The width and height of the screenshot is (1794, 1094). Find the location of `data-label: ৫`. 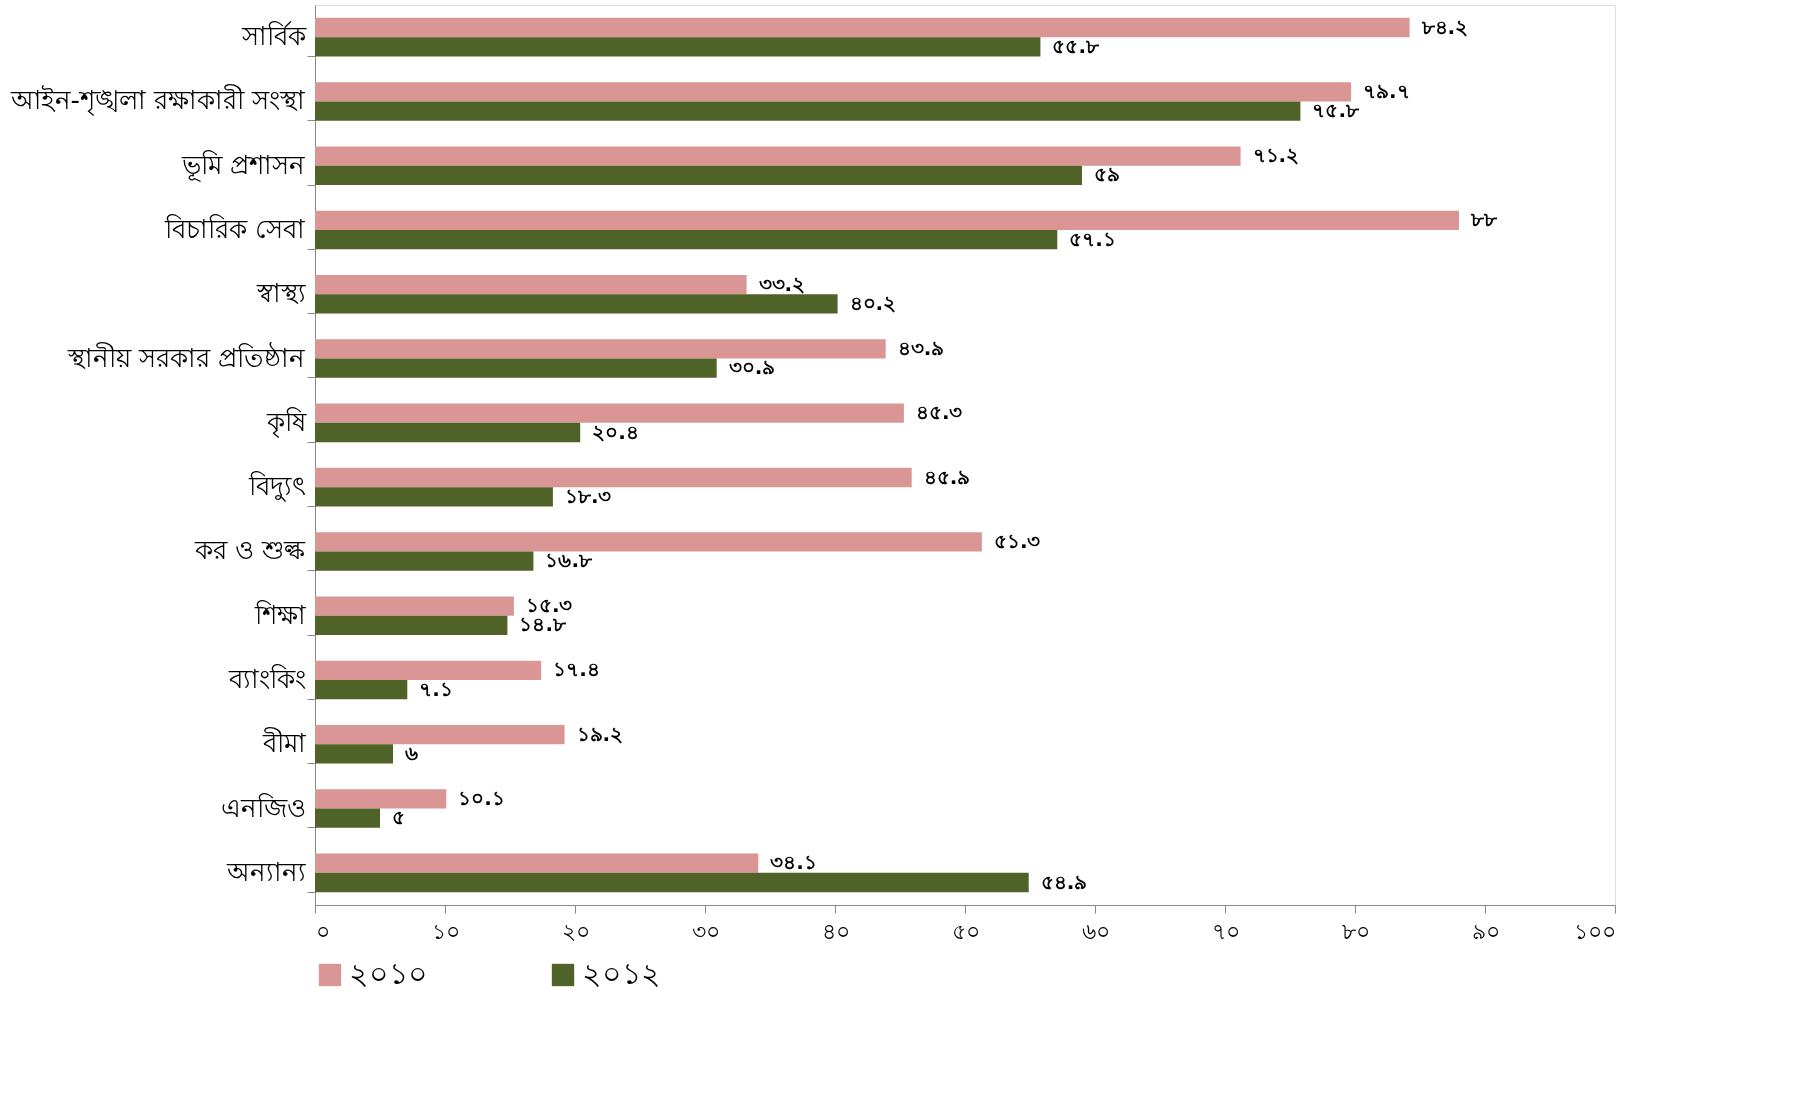

data-label: ৫ is located at coordinates (398, 817).